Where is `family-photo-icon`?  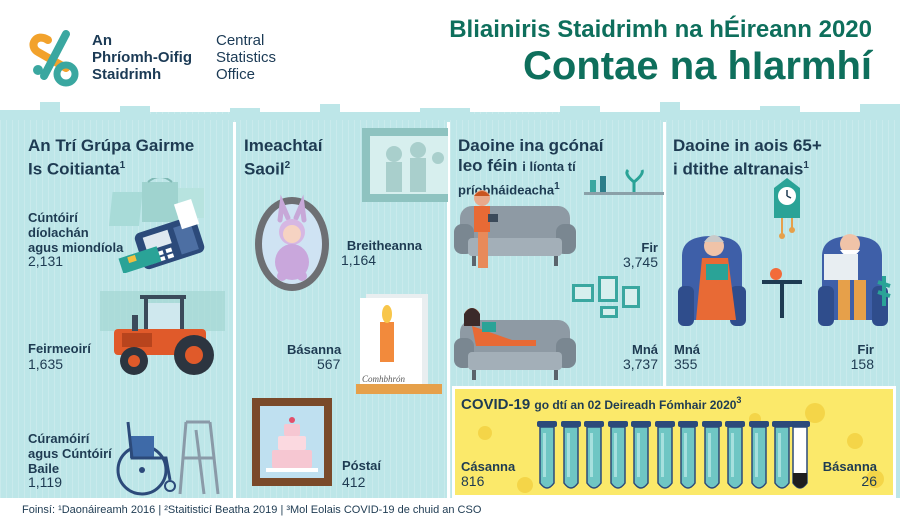
family-photo-icon is located at coordinates (405, 165).